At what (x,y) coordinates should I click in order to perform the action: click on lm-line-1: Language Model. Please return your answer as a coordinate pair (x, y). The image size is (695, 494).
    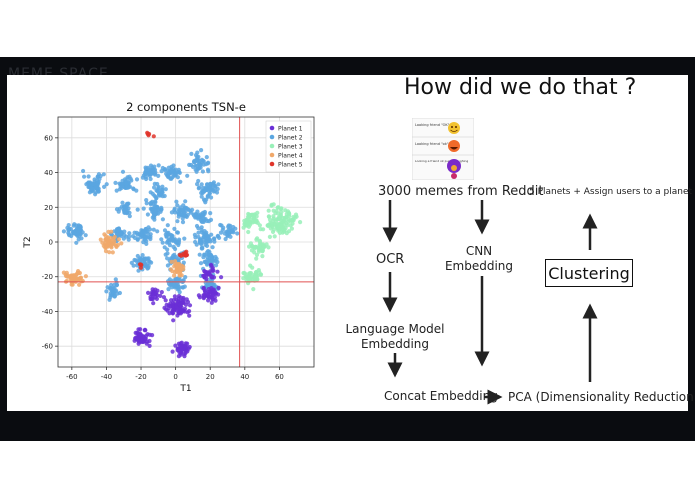
    Looking at the image, I should click on (395, 329).